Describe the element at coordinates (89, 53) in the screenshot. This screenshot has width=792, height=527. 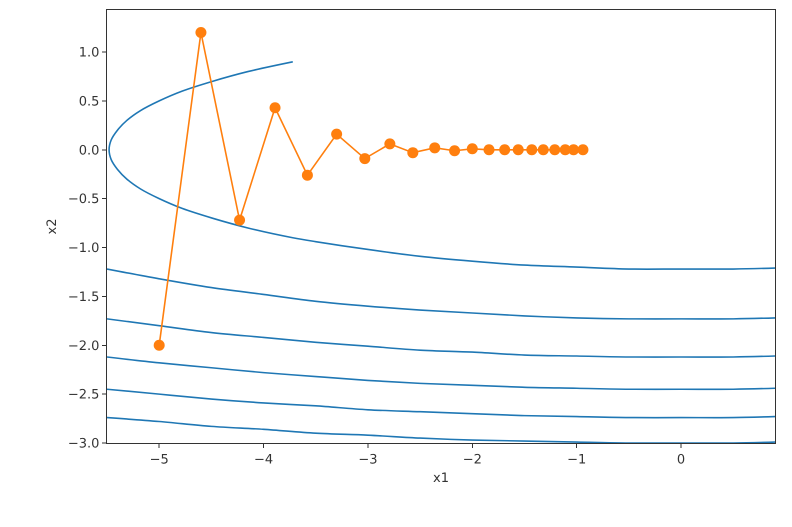
I see `y-tick-label: 1.0` at that location.